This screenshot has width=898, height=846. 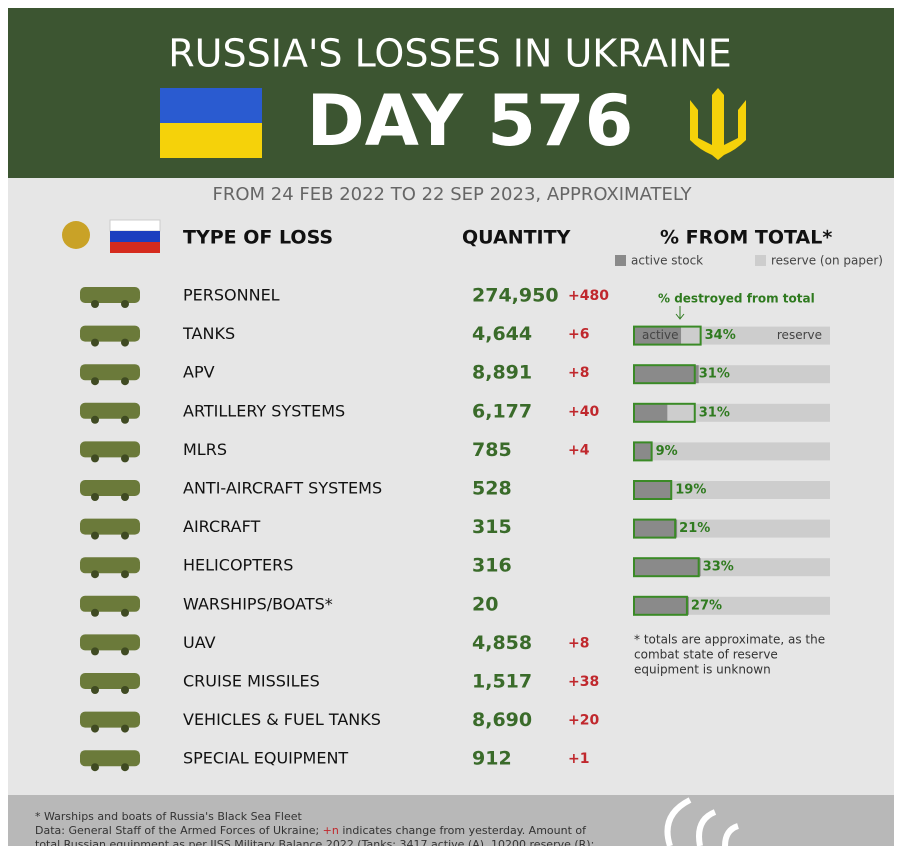 I want to click on emblem, so click(x=76, y=235).